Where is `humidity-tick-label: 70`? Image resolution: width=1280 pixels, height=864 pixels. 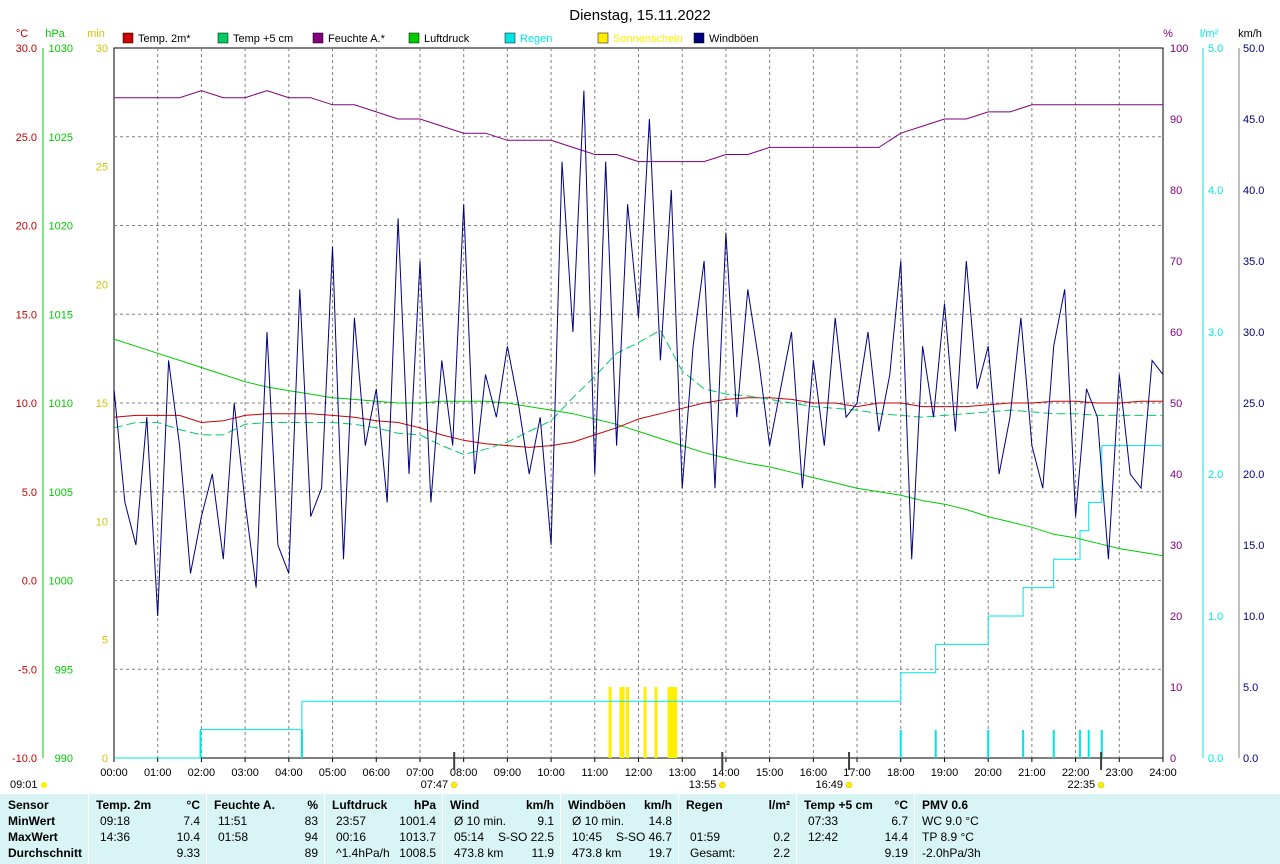
humidity-tick-label: 70 is located at coordinates (1176, 262).